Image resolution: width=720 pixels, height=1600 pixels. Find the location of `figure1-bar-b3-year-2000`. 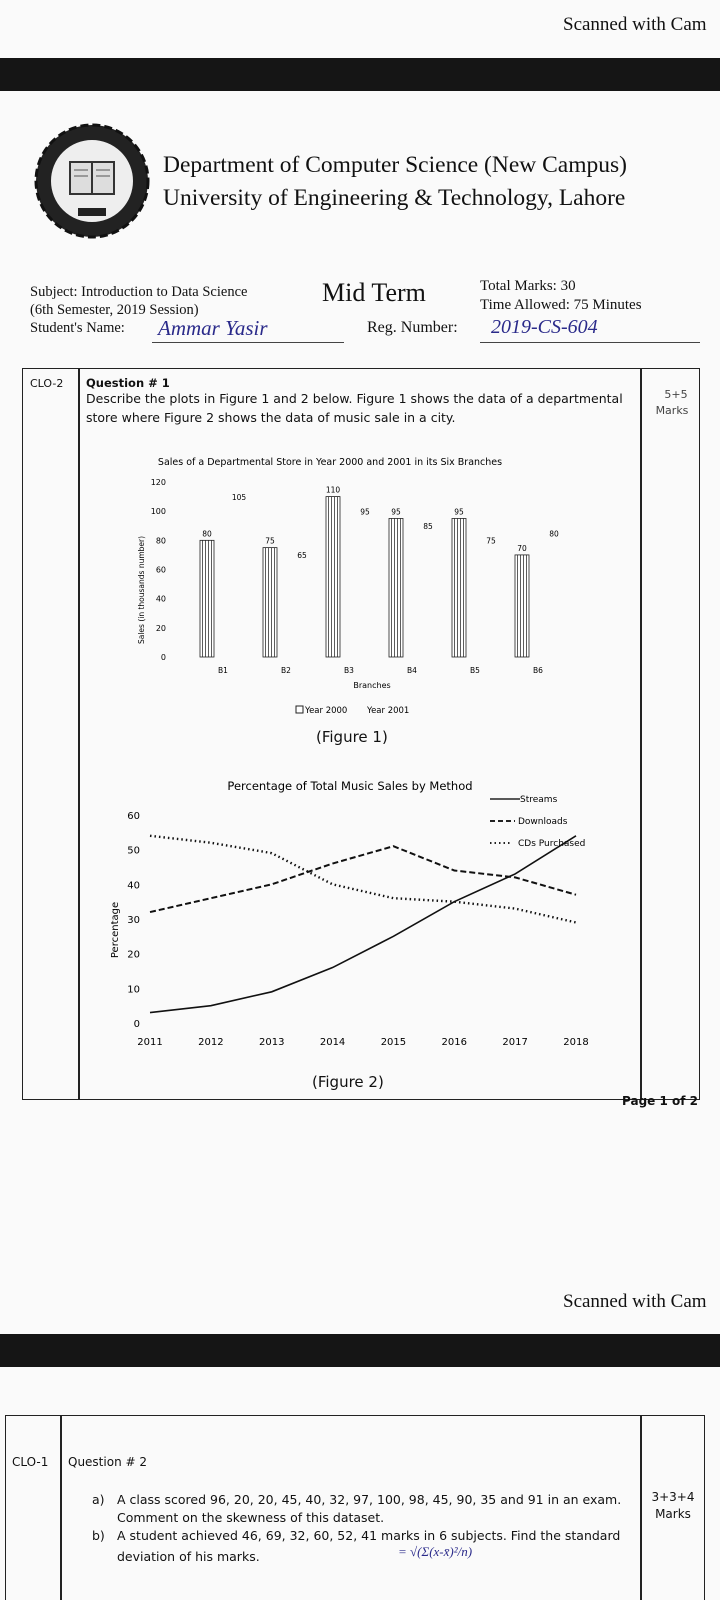

figure1-bar-b3-year-2000 is located at coordinates (333, 577).